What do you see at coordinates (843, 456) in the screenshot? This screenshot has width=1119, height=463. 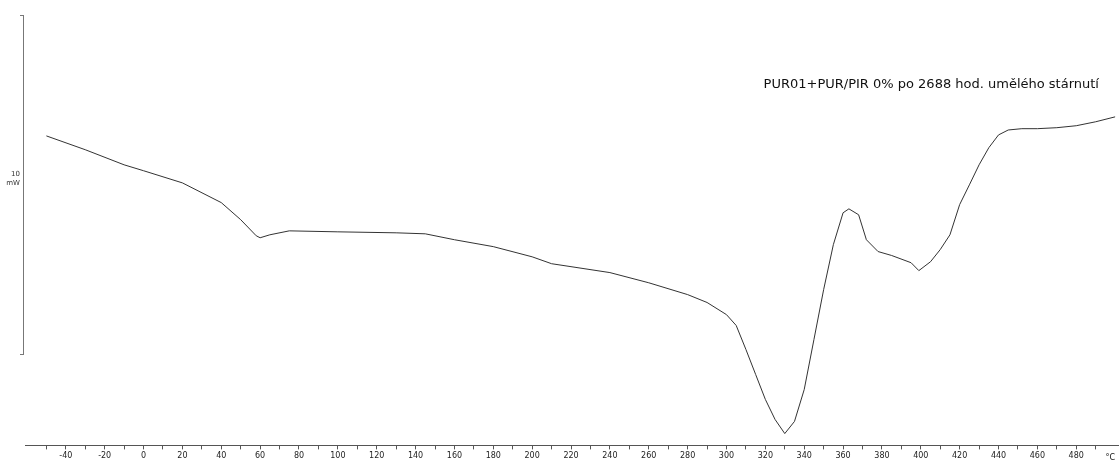 I see `x-tick-label: 360` at bounding box center [843, 456].